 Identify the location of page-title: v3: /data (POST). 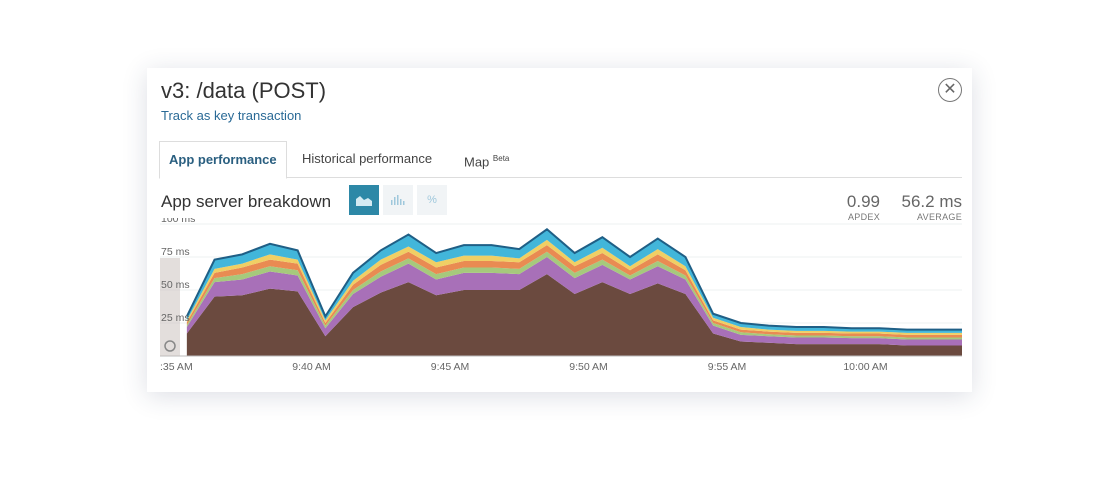
(244, 90).